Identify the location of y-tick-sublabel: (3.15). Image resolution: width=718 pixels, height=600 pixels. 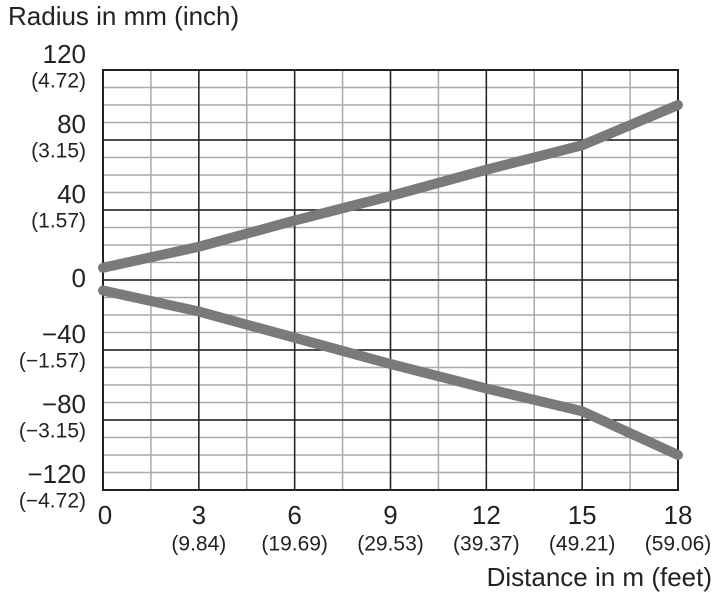
(58, 151).